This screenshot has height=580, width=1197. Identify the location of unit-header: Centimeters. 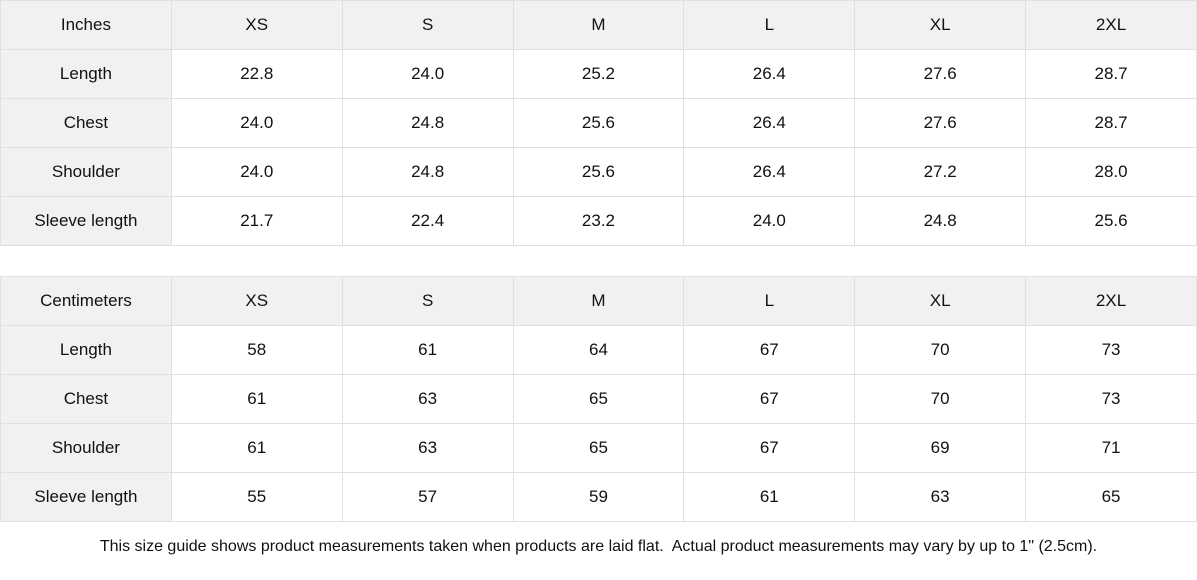
(86, 301).